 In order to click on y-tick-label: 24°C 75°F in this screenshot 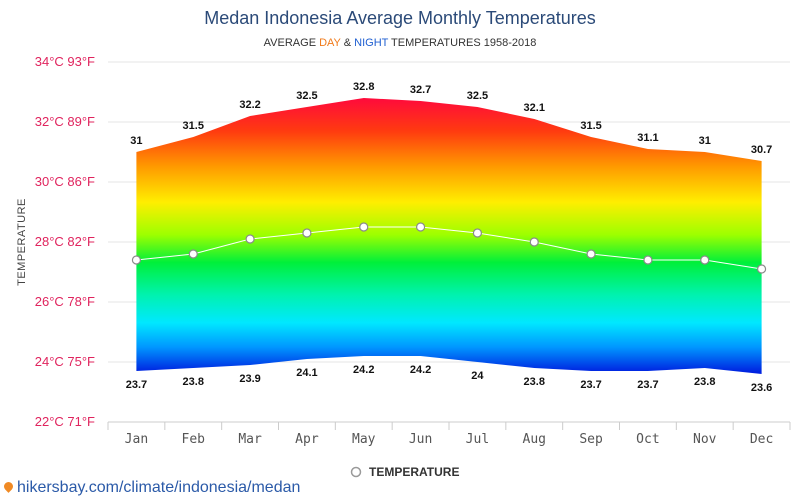, I will do `click(65, 361)`.